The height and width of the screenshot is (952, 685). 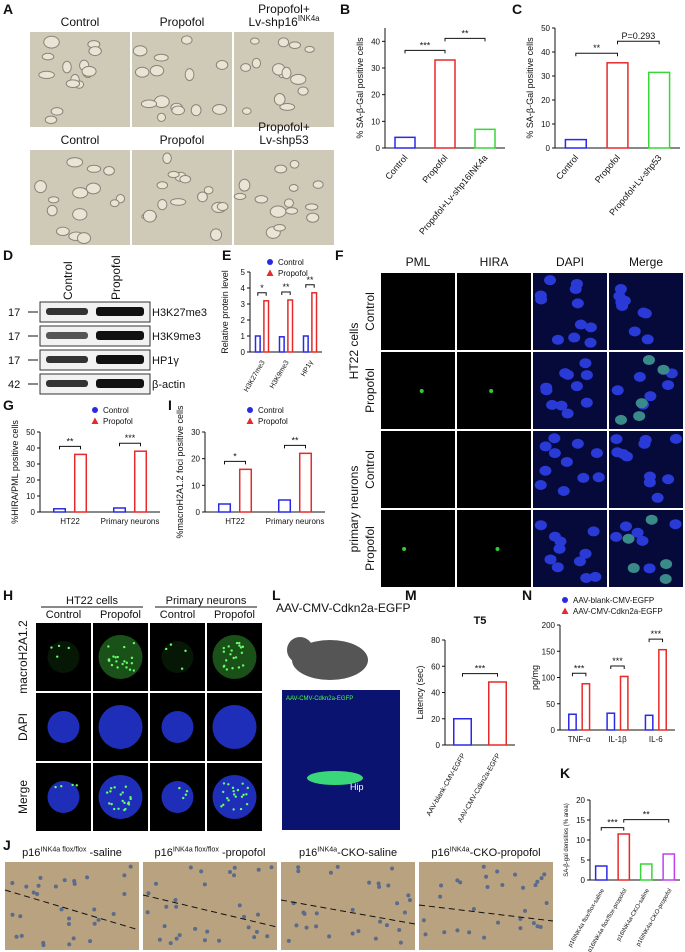 What do you see at coordinates (23, 797) in the screenshot?
I see `row-label: Merge` at bounding box center [23, 797].